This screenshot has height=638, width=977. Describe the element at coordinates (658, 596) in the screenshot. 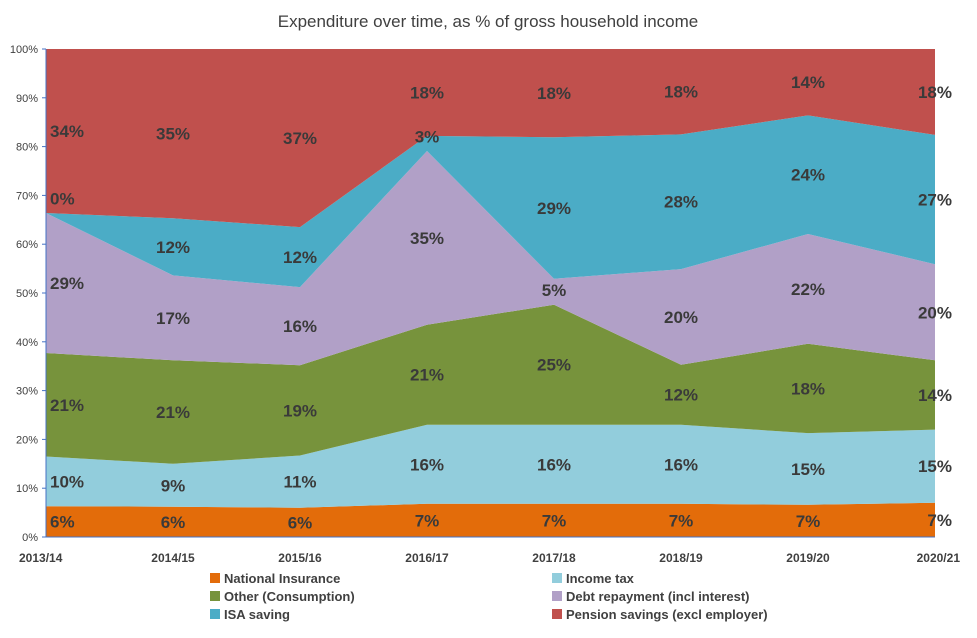

I see `legend-label-debt-repayment-incl-interest: Debt repayment (incl interest)` at that location.